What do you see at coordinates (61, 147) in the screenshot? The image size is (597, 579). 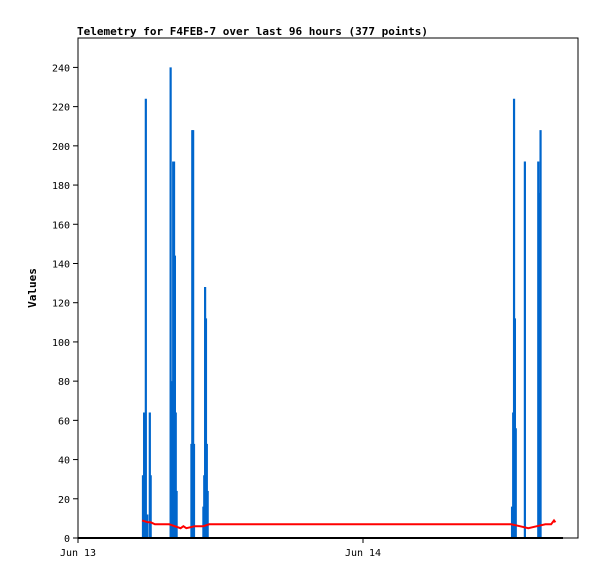 I see `y-tick-label: 200` at bounding box center [61, 147].